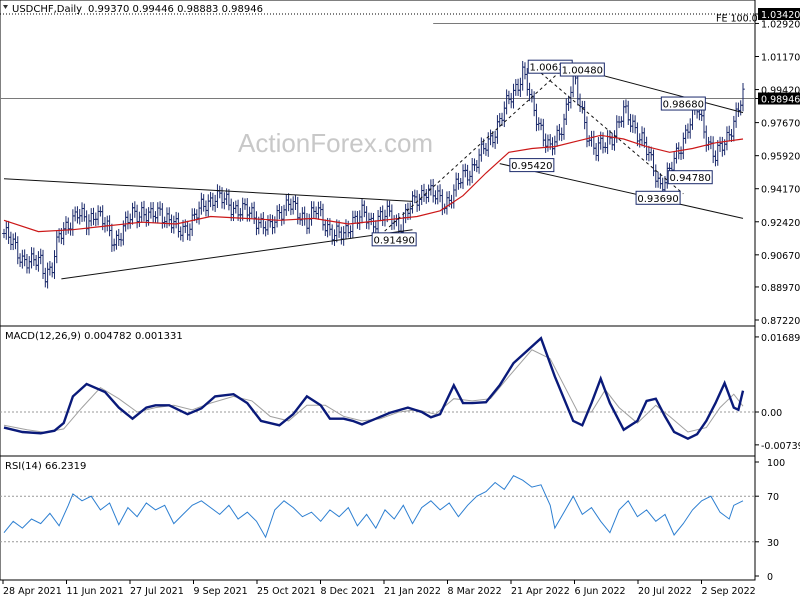 This screenshot has height=600, width=800. Describe the element at coordinates (780, 256) in the screenshot. I see `price-tick-label: 0.90670` at that location.